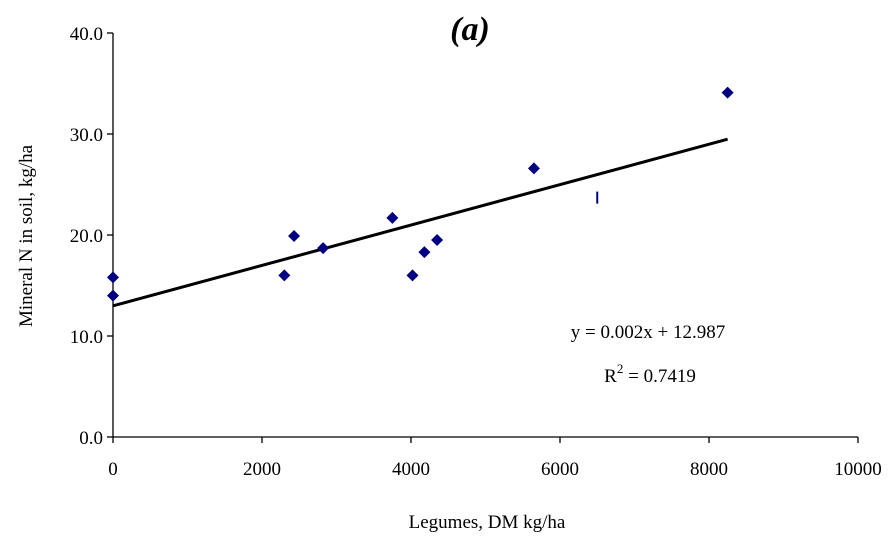 This screenshot has width=895, height=544. I want to click on y-tick-label: 0.0, so click(91, 438).